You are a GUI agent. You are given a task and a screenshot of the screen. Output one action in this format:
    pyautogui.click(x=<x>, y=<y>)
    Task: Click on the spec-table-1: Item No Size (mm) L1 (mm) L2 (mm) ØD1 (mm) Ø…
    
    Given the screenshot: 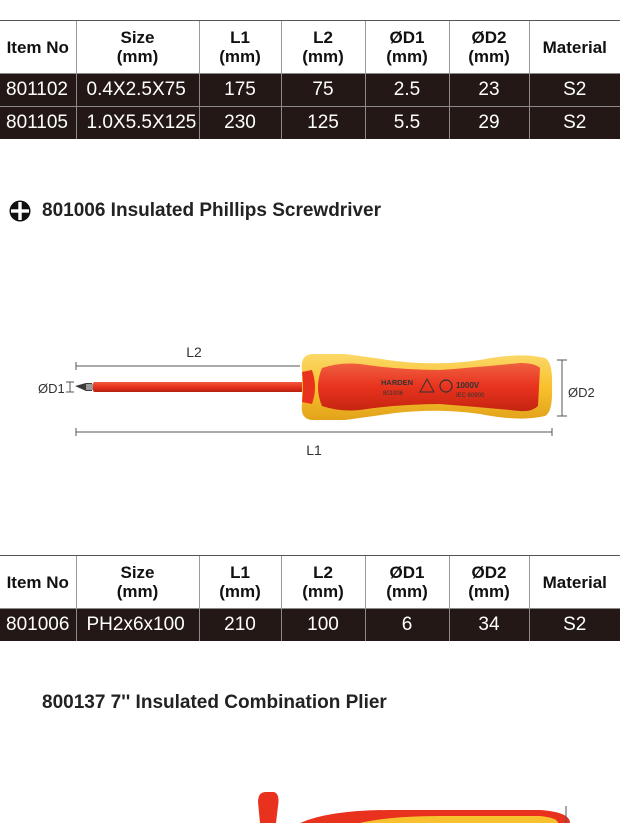 What is the action you would take?
    pyautogui.click(x=310, y=79)
    